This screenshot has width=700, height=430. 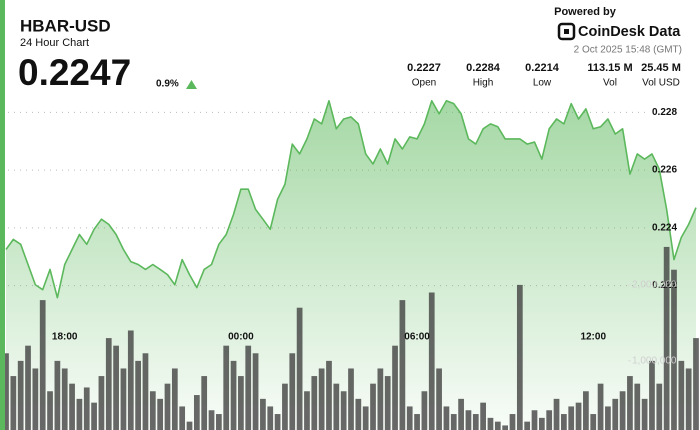 What do you see at coordinates (65, 337) in the screenshot?
I see `x-tick-label: 18:00` at bounding box center [65, 337].